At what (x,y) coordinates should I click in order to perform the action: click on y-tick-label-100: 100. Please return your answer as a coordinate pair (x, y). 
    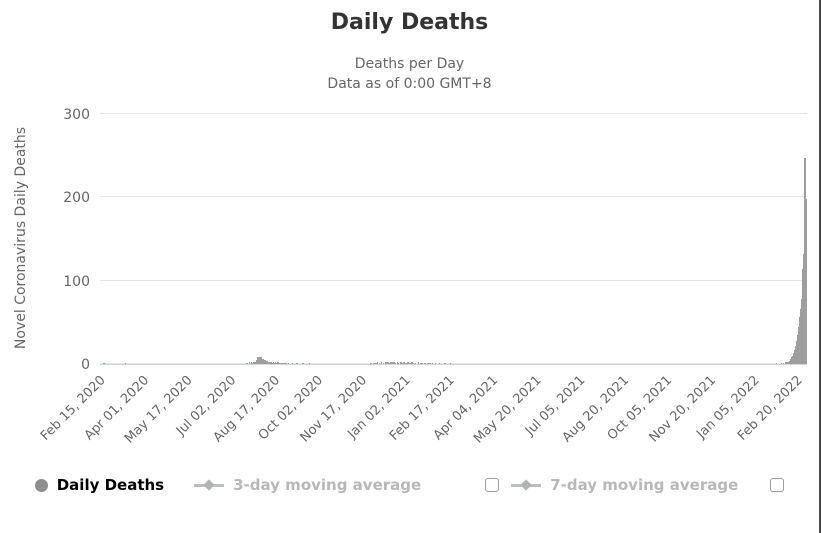
    Looking at the image, I should click on (76, 281).